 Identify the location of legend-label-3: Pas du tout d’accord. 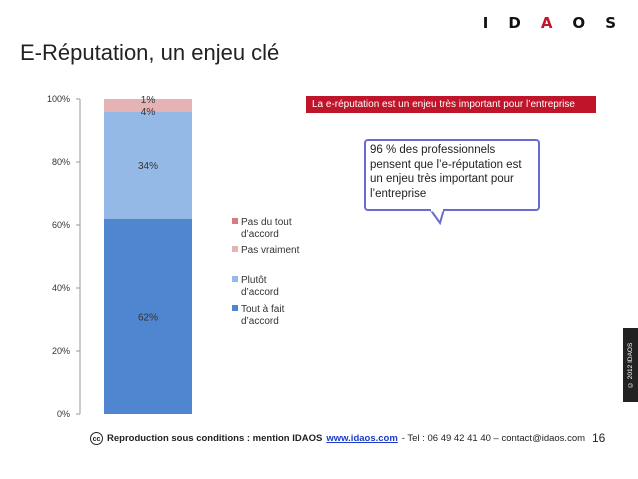
(266, 228).